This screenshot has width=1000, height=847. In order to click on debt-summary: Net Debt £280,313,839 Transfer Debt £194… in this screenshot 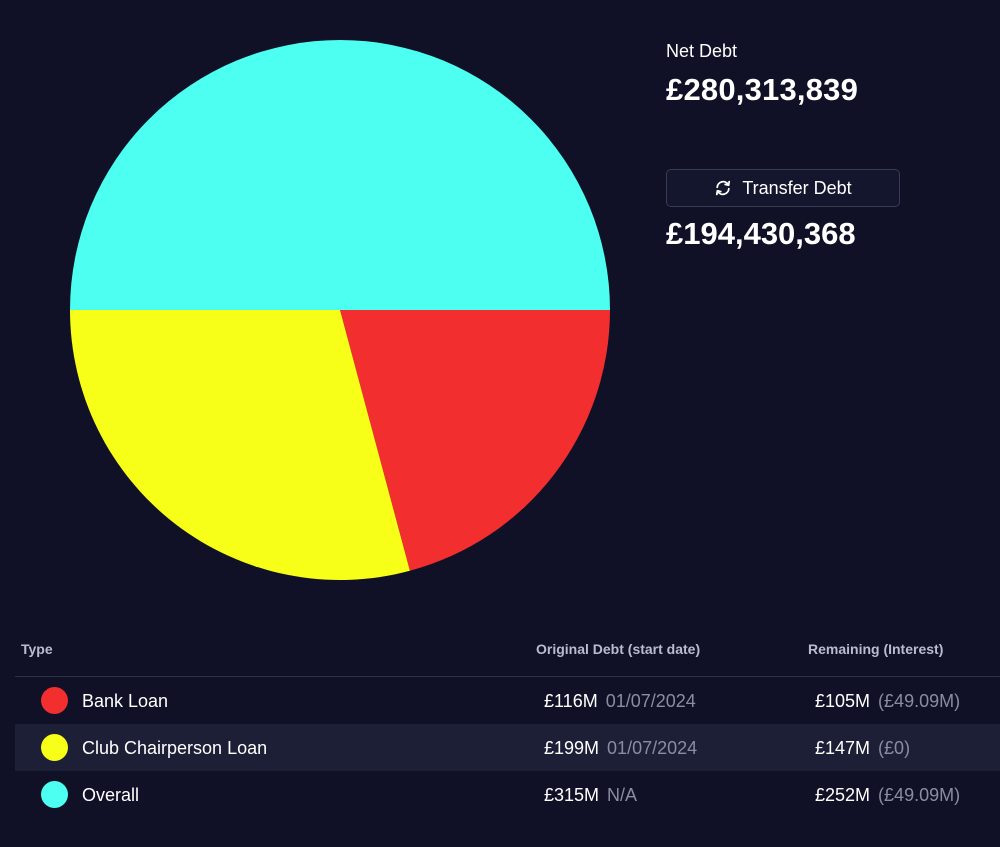, I will do `click(826, 145)`.